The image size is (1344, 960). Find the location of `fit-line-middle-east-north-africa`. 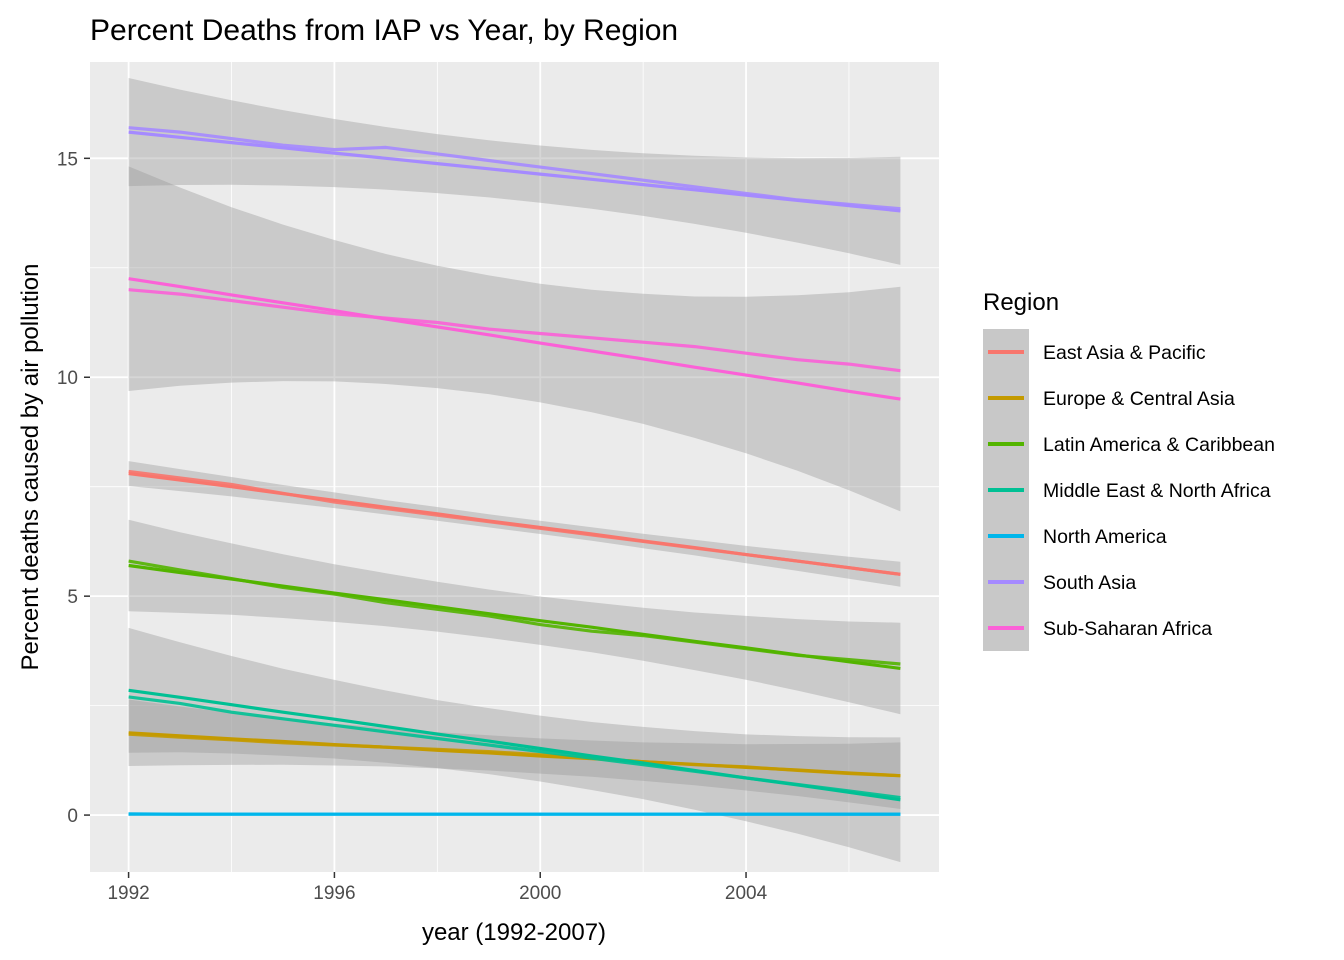

fit-line-middle-east-north-africa is located at coordinates (514, 745).